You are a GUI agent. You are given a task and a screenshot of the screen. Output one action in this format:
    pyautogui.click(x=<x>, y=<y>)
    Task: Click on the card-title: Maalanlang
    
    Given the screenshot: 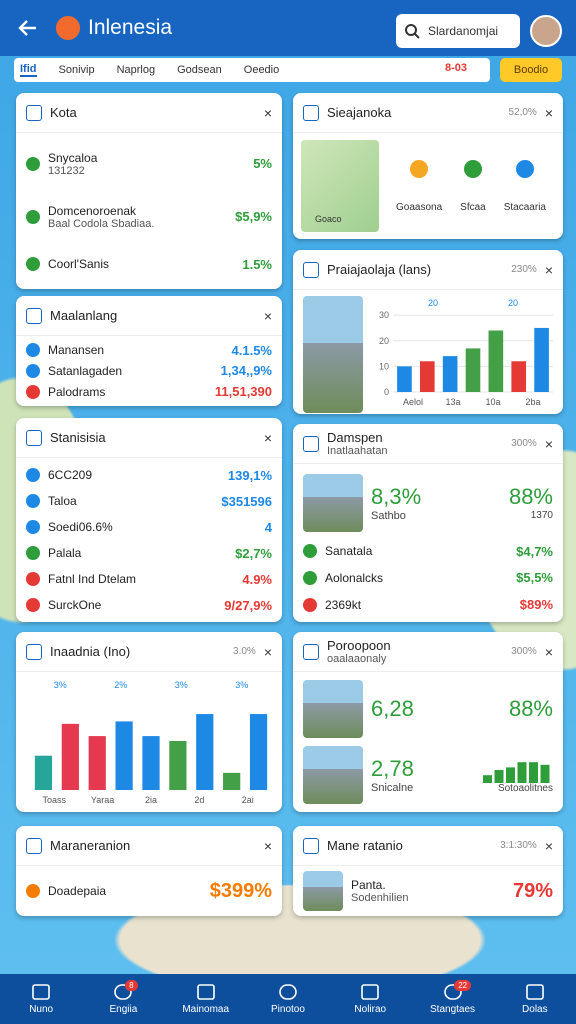 What is the action you would take?
    pyautogui.click(x=84, y=315)
    